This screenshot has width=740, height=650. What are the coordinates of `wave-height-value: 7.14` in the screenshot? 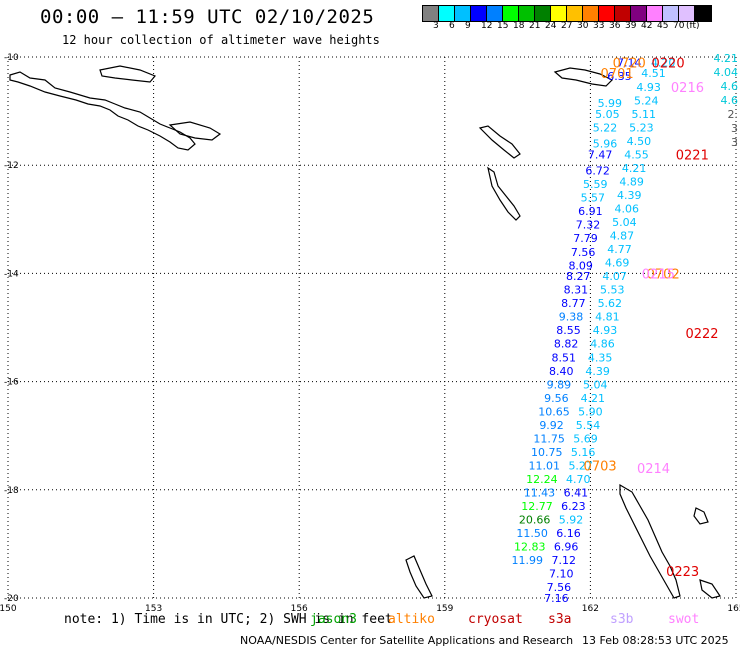 It's located at (629, 62).